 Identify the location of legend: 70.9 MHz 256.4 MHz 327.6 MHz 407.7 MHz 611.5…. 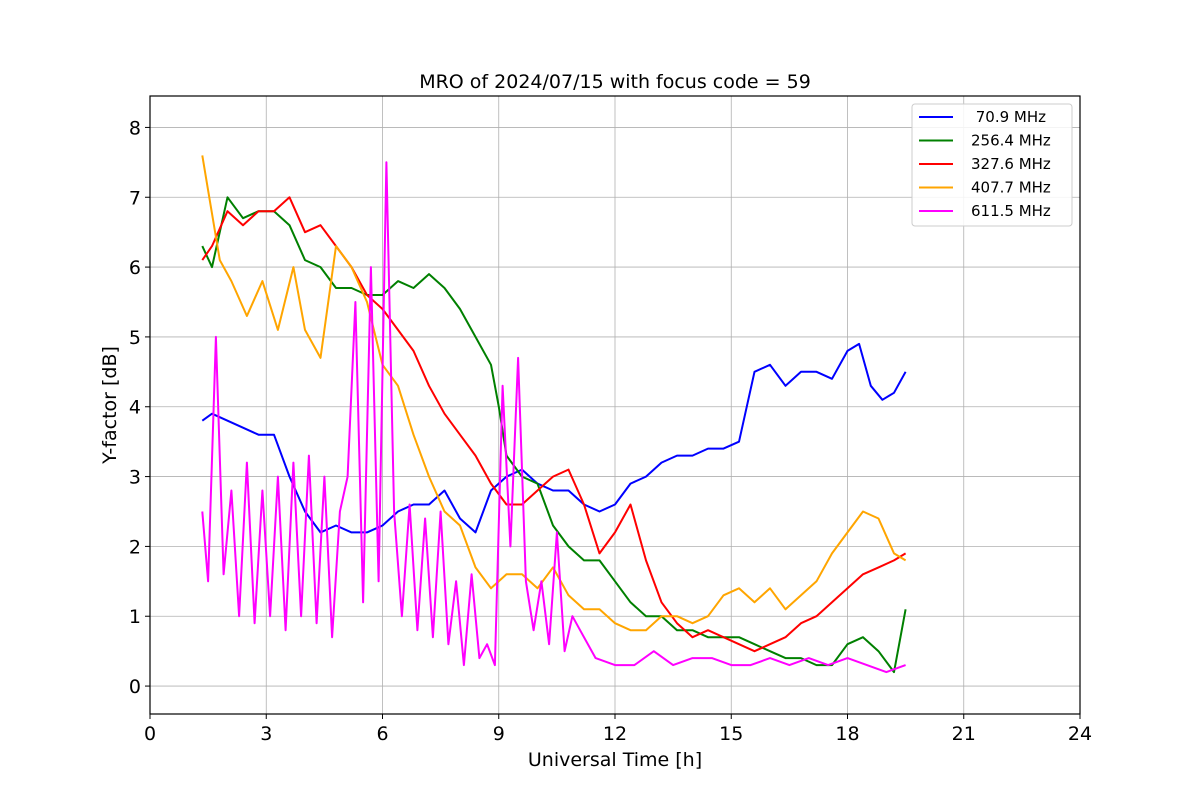
(992, 165).